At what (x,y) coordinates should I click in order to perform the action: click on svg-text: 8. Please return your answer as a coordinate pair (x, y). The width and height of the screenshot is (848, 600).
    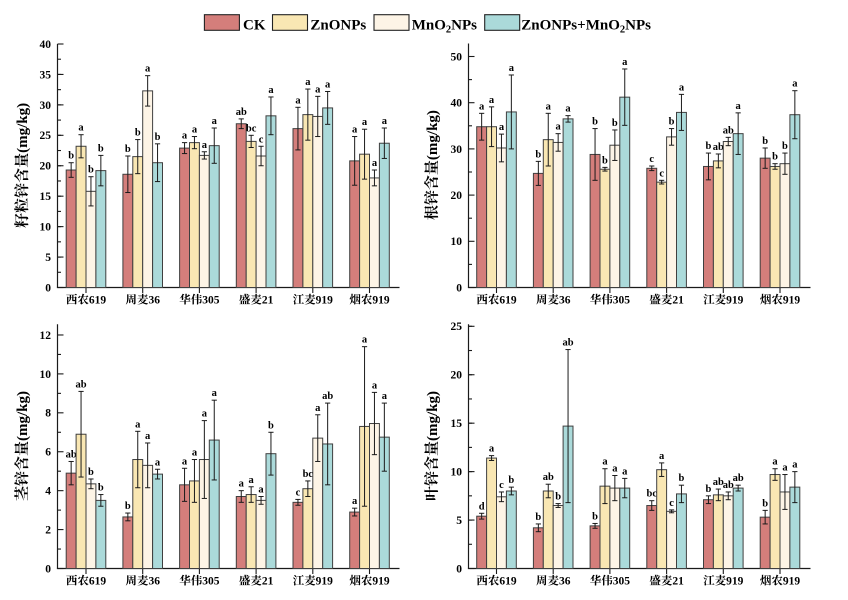
    Looking at the image, I should click on (48, 414).